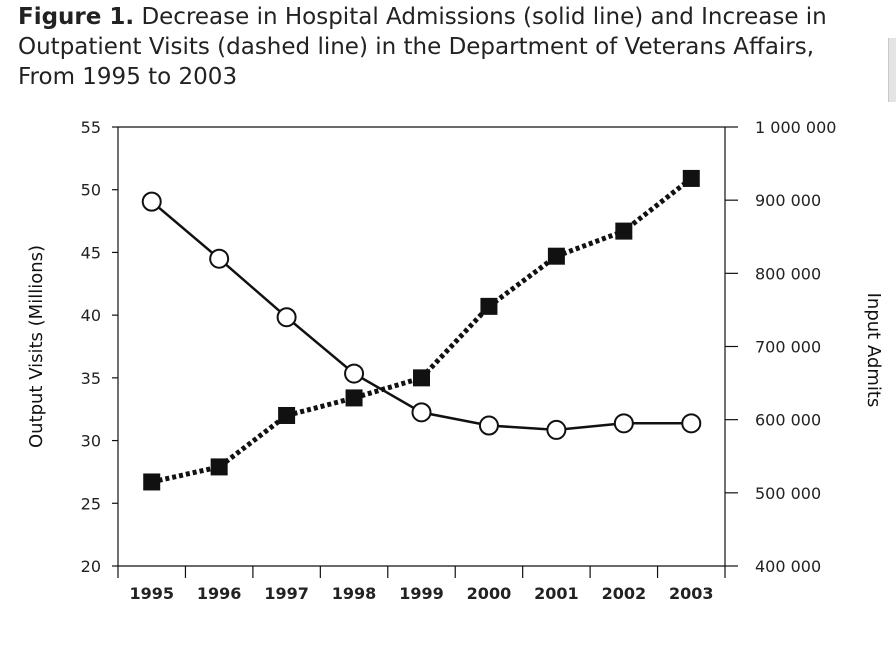 This screenshot has width=896, height=657. I want to click on left-tick-label: 30, so click(91, 441).